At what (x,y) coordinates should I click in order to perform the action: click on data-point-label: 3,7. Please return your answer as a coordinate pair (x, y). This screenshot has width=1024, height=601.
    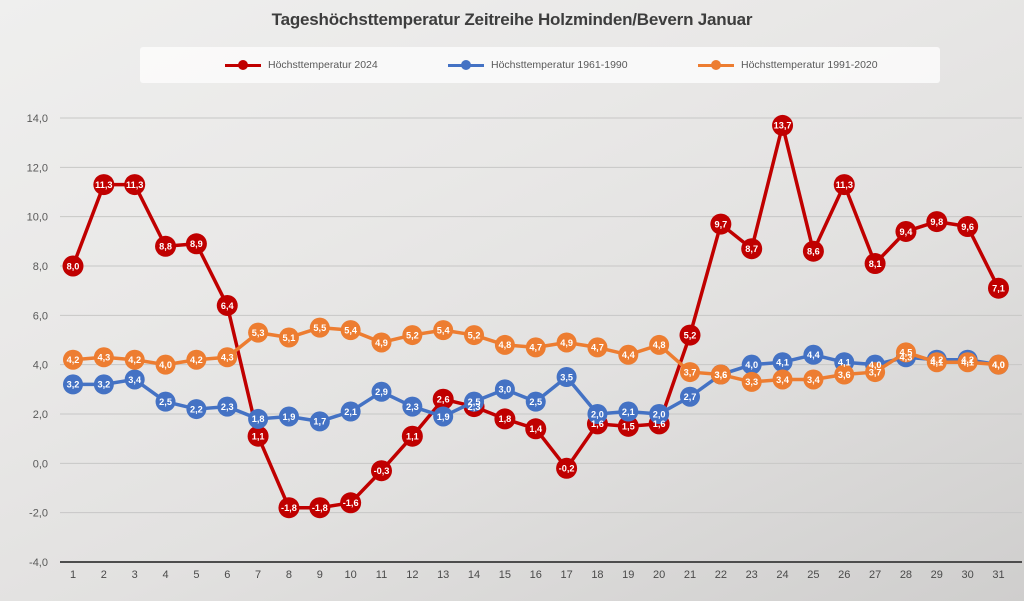
    Looking at the image, I should click on (875, 372).